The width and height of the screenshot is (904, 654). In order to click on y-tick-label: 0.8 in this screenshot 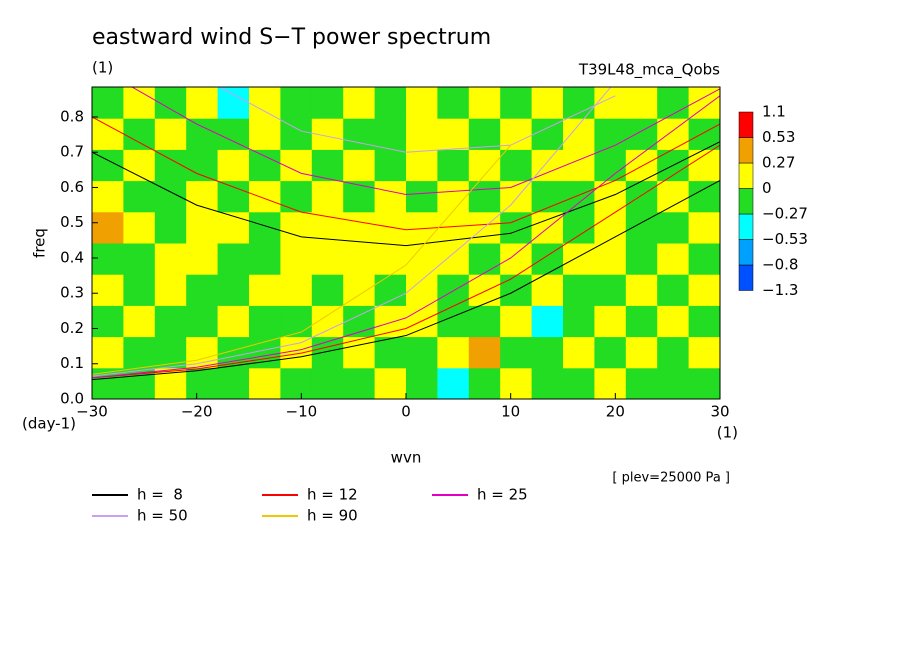, I will do `click(72, 116)`.